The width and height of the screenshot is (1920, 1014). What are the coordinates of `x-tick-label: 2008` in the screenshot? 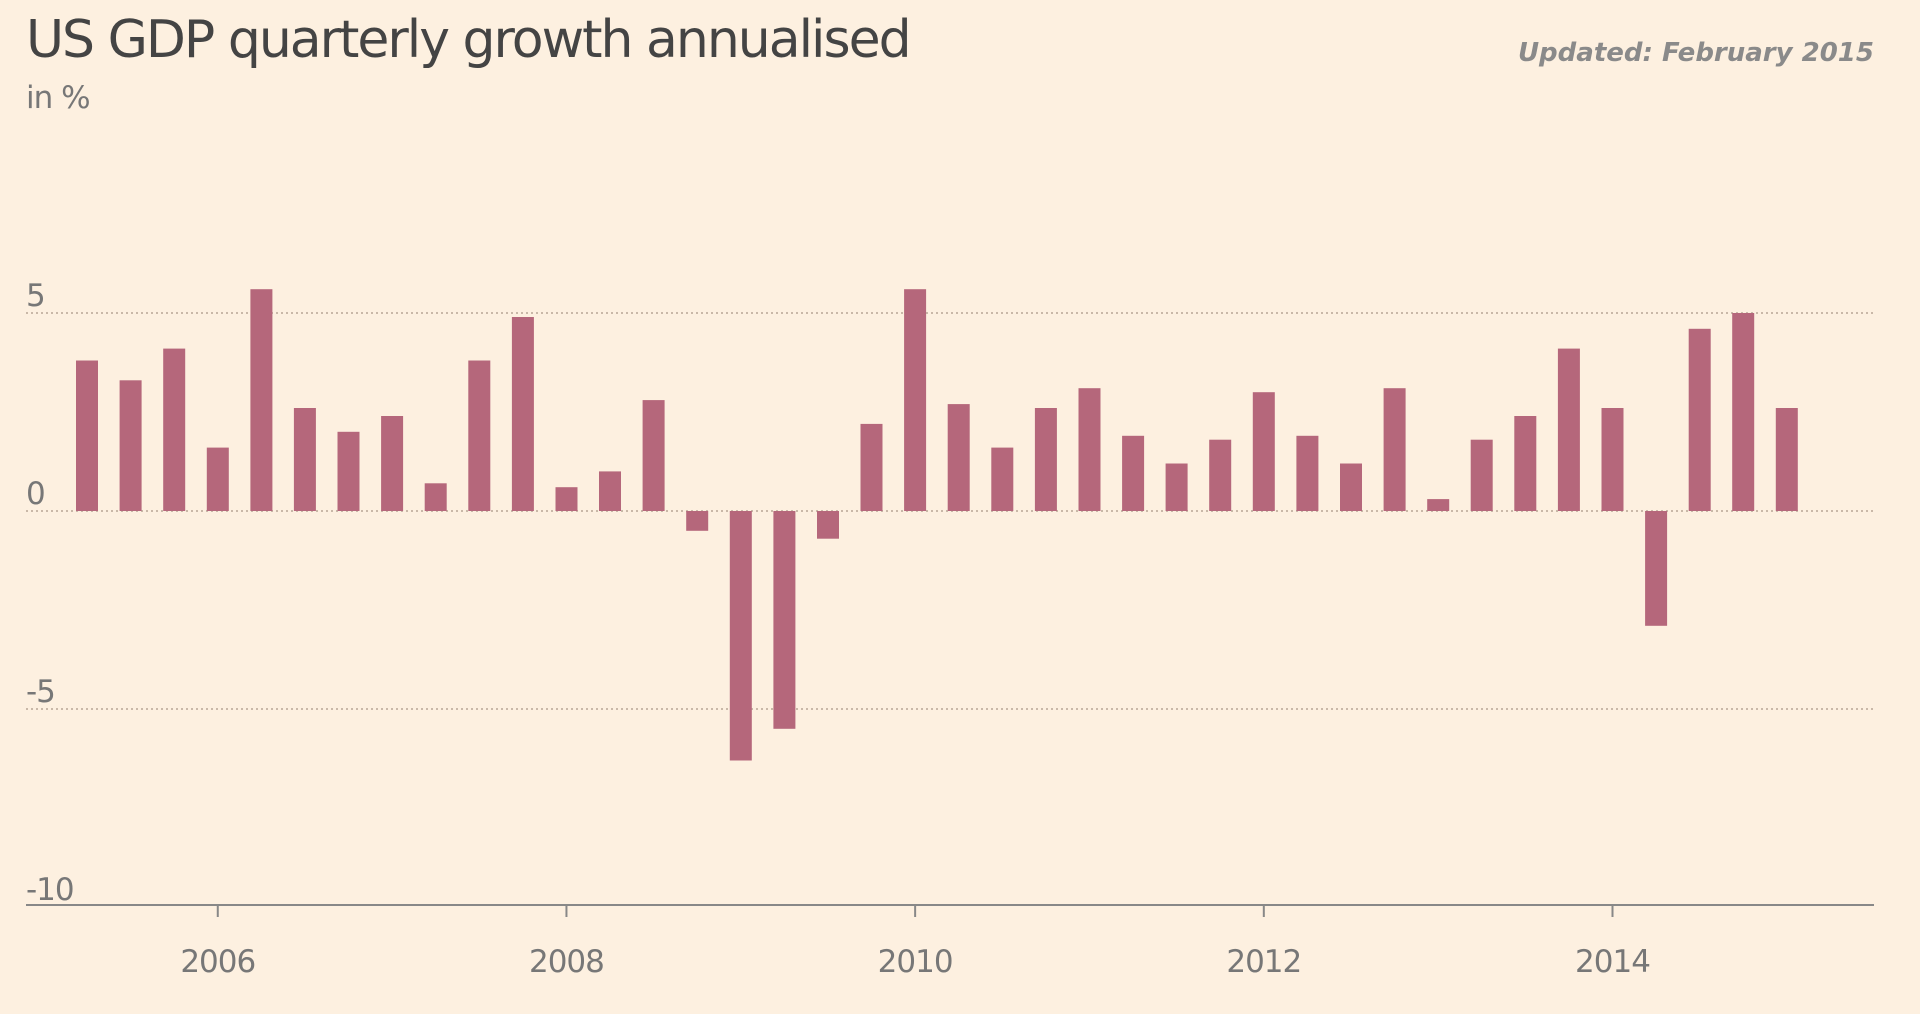 It's located at (566, 962).